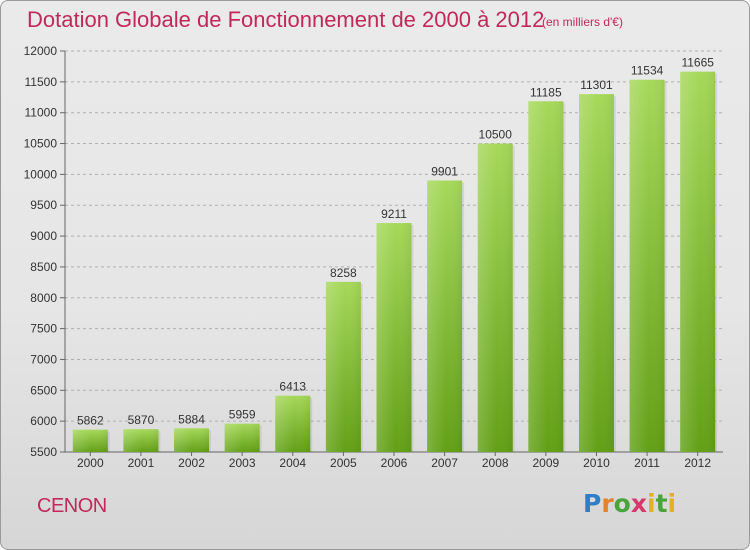 The image size is (750, 550). What do you see at coordinates (242, 415) in the screenshot?
I see `bar-value-label: 5959` at bounding box center [242, 415].